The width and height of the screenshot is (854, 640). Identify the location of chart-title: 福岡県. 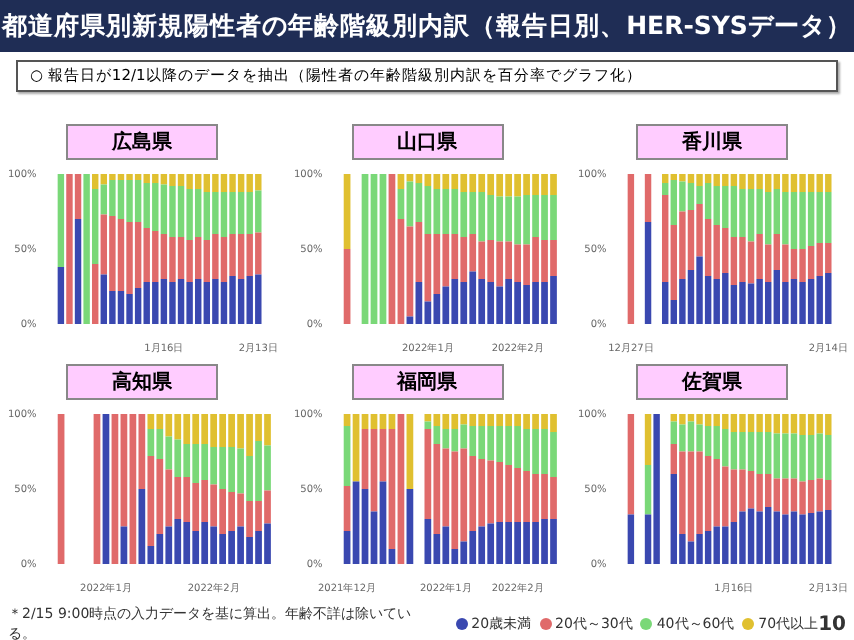
(427, 382).